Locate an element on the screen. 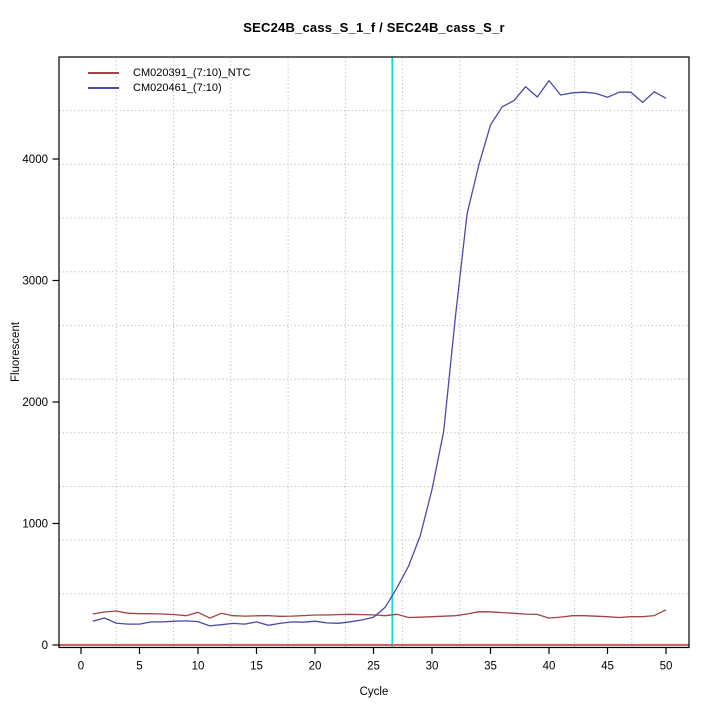  y-tick-label: 4000 is located at coordinates (35, 160).